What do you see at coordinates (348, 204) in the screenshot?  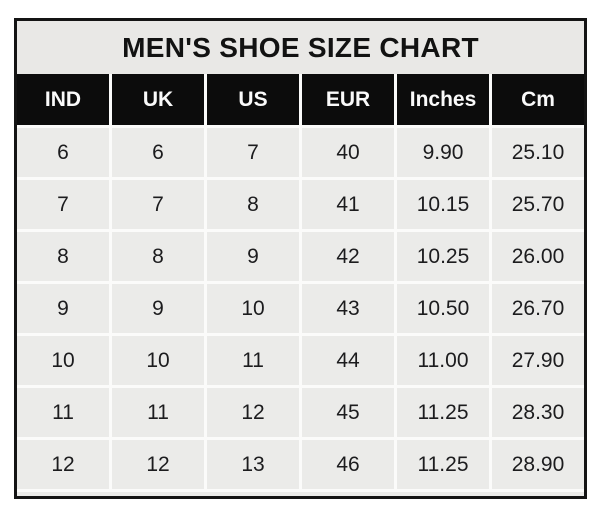 I see `table-cell: 41` at bounding box center [348, 204].